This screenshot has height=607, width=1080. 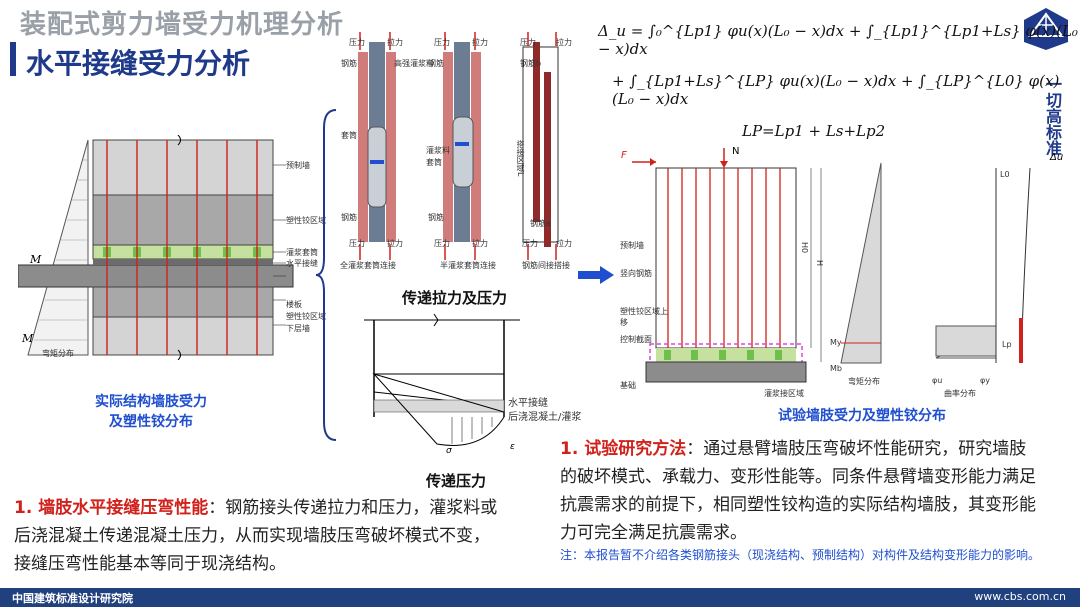 I want to click on left-caption-line1: 实际结构墙肢受力, so click(x=151, y=402).